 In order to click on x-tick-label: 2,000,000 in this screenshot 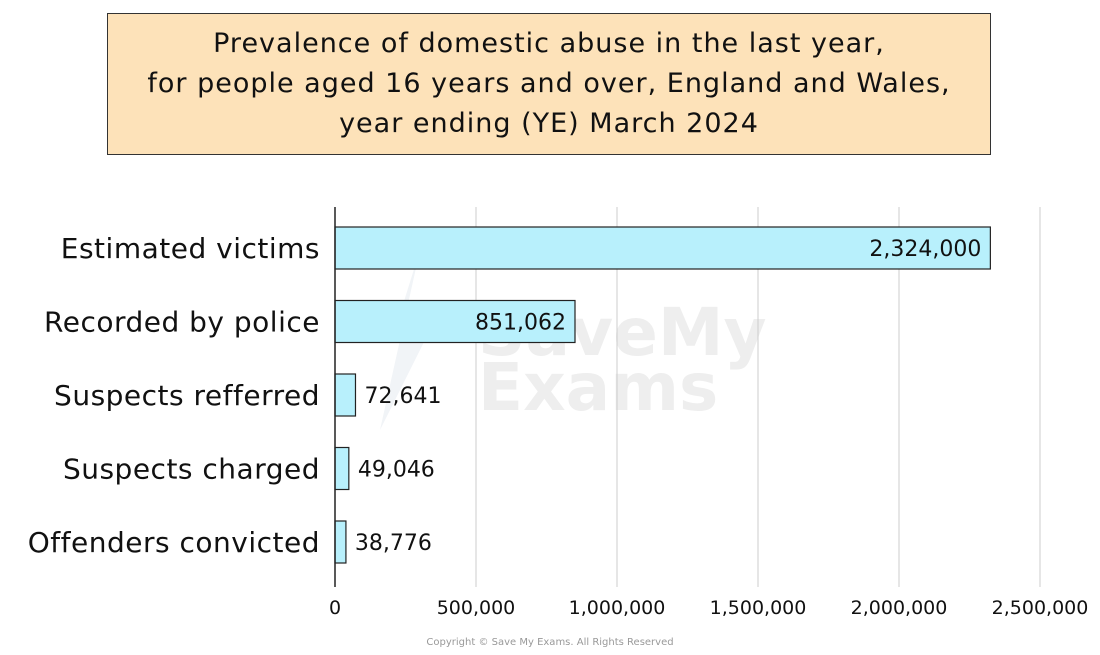, I will do `click(899, 608)`.